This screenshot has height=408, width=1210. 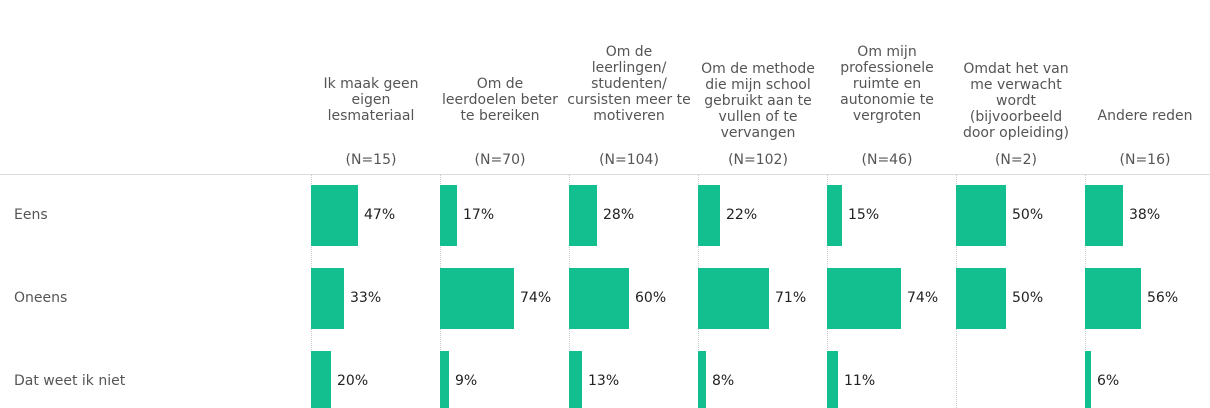 What do you see at coordinates (371, 100) in the screenshot?
I see `column-header: Ik maak geen eigen lesmateriaal` at bounding box center [371, 100].